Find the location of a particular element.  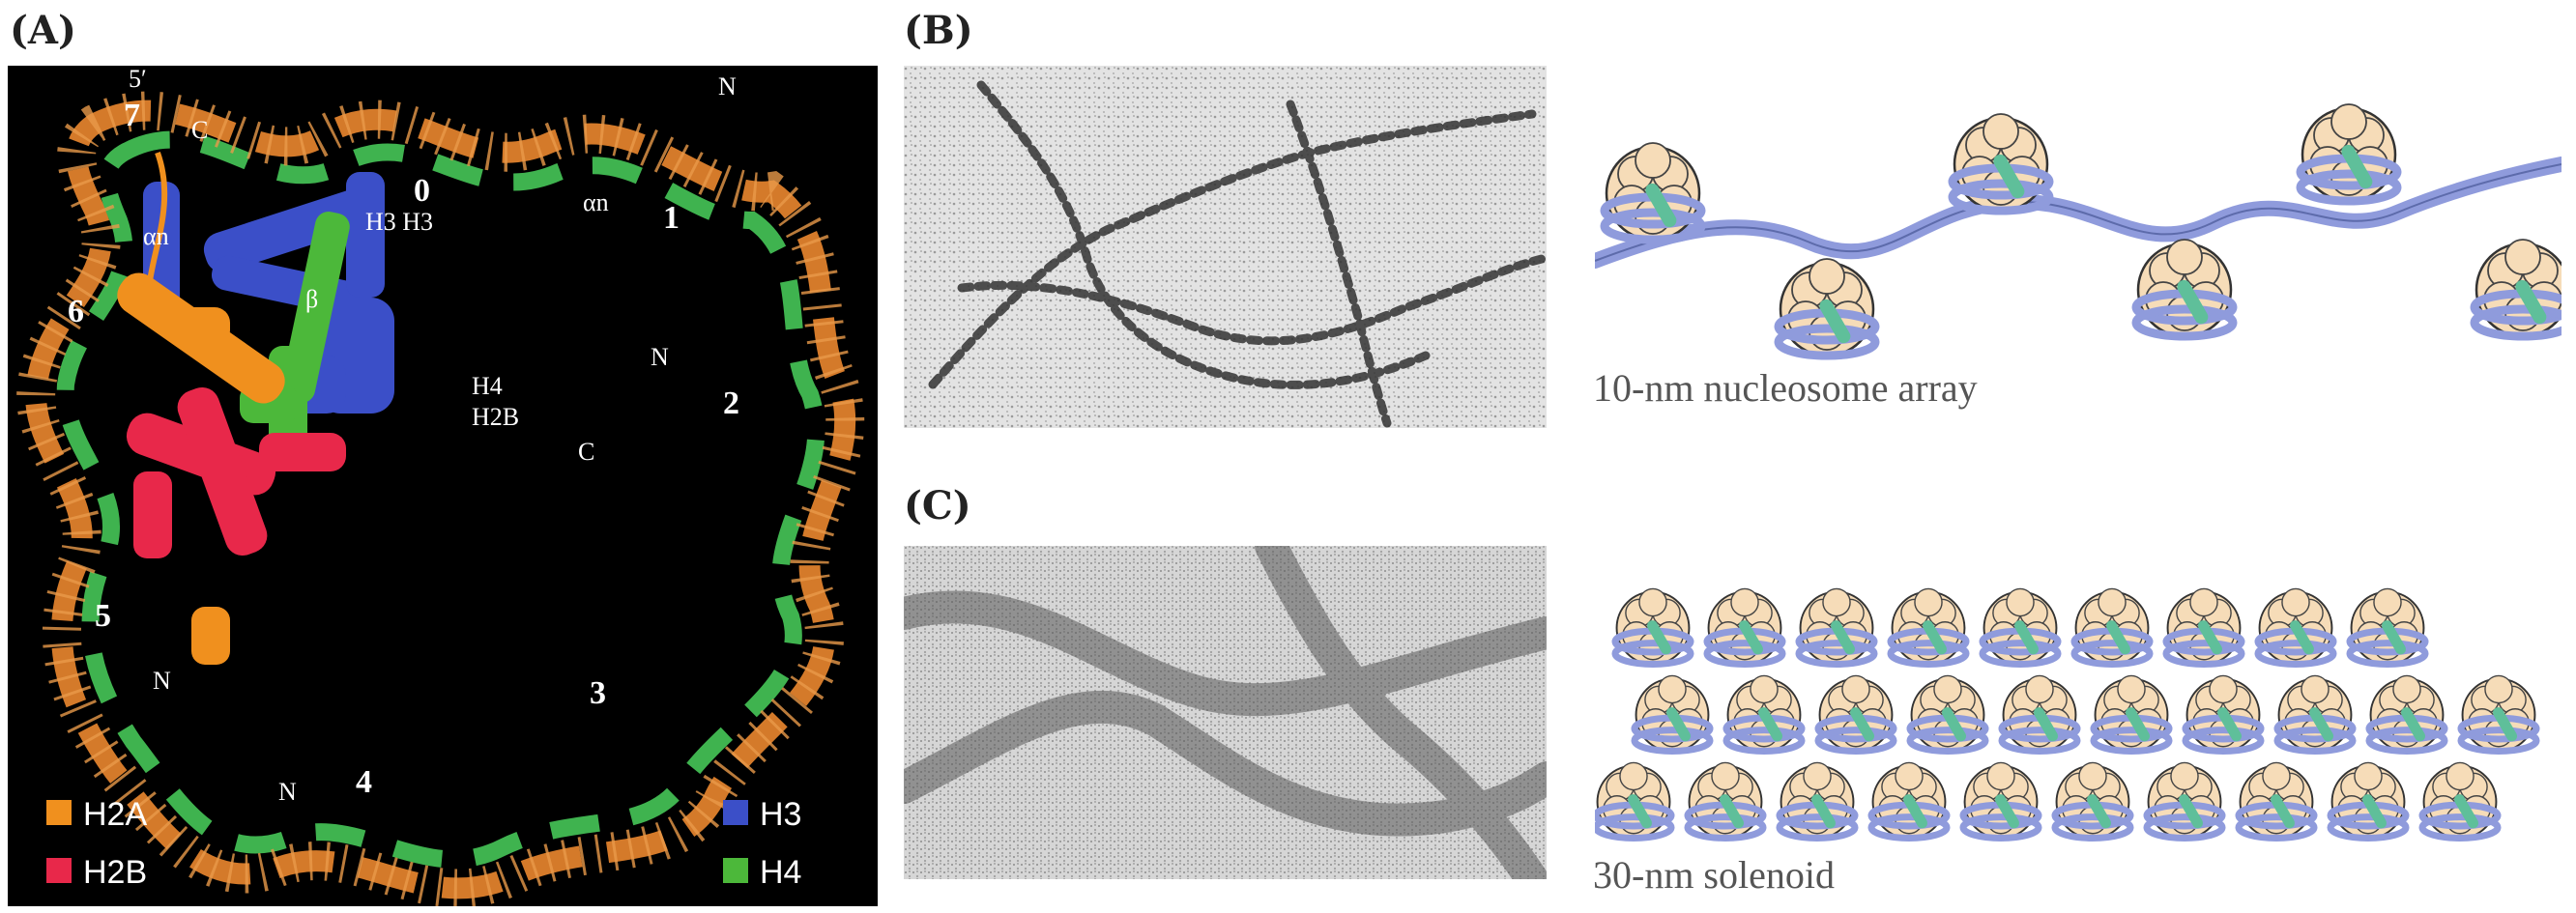

h2a-helices is located at coordinates (201, 408).